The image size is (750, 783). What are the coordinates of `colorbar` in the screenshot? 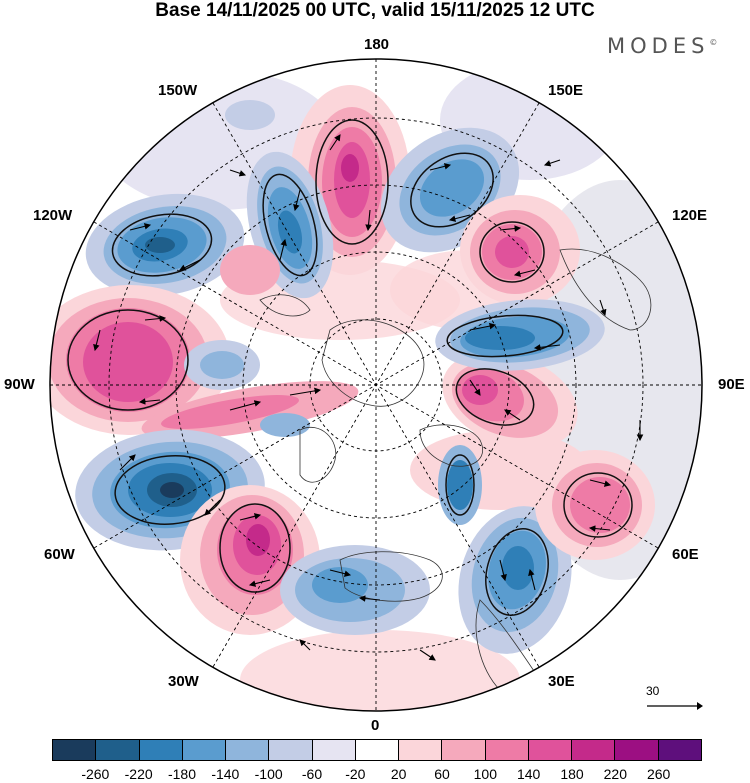 It's located at (377, 750).